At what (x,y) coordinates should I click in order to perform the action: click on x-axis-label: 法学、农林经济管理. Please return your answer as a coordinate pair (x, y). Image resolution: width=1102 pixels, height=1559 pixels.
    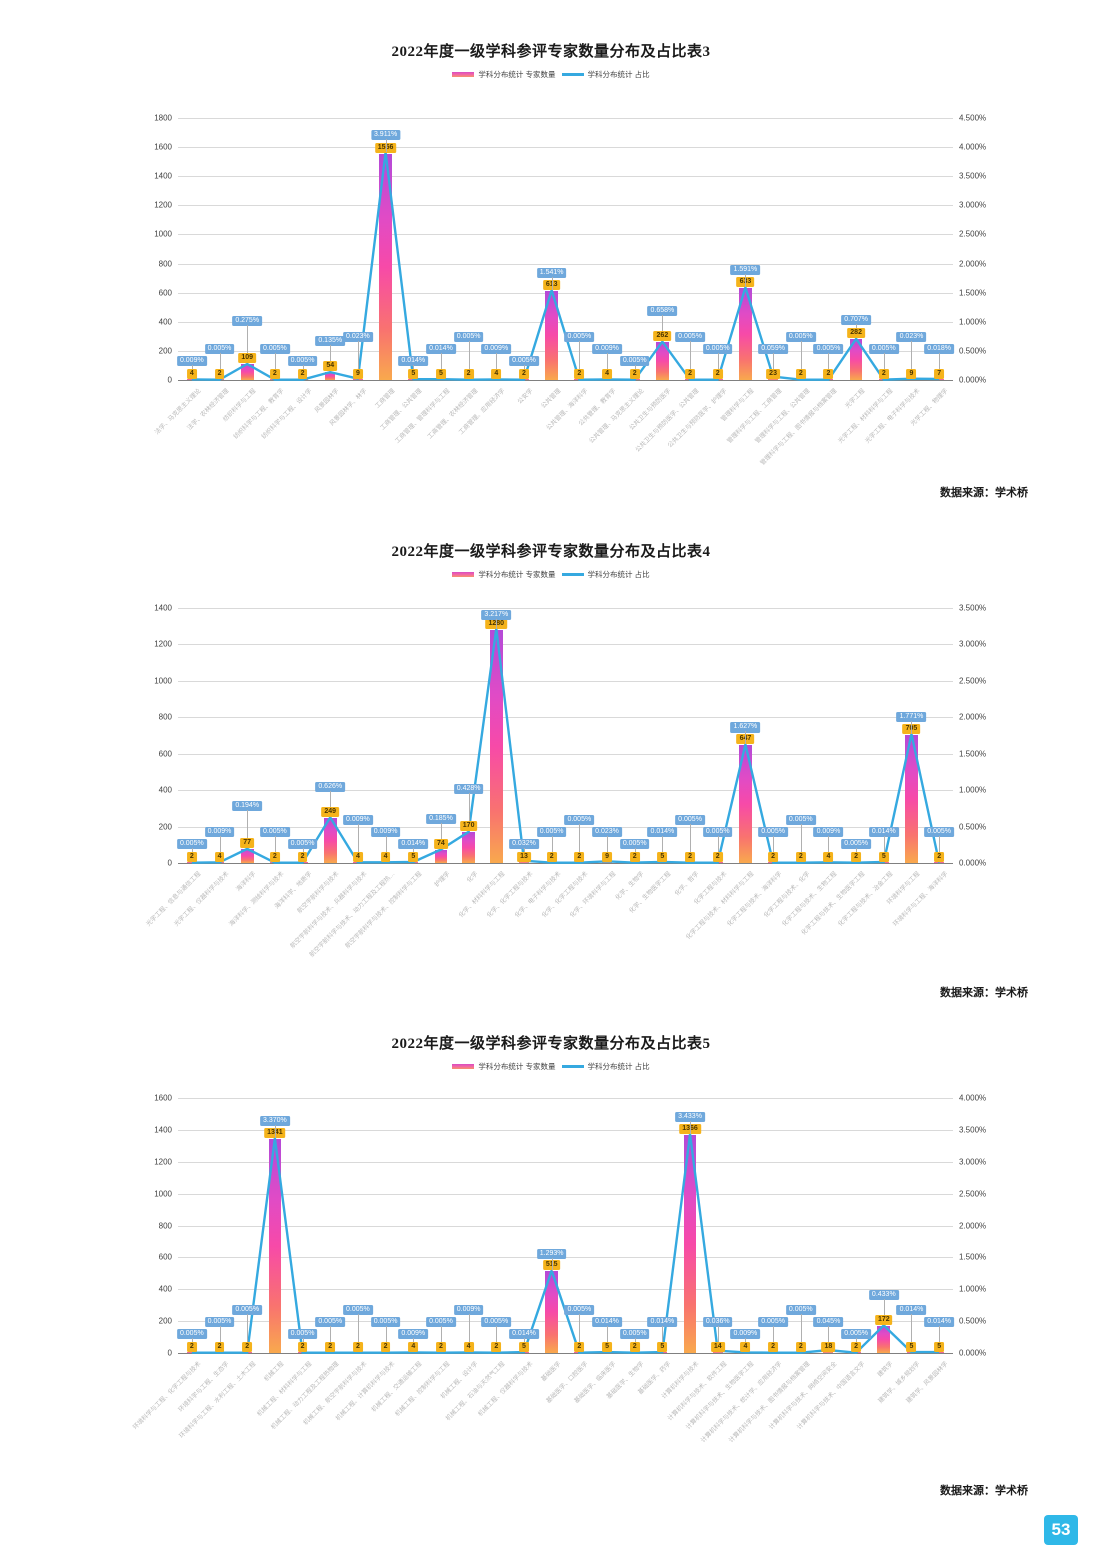
    Looking at the image, I should click on (207, 409).